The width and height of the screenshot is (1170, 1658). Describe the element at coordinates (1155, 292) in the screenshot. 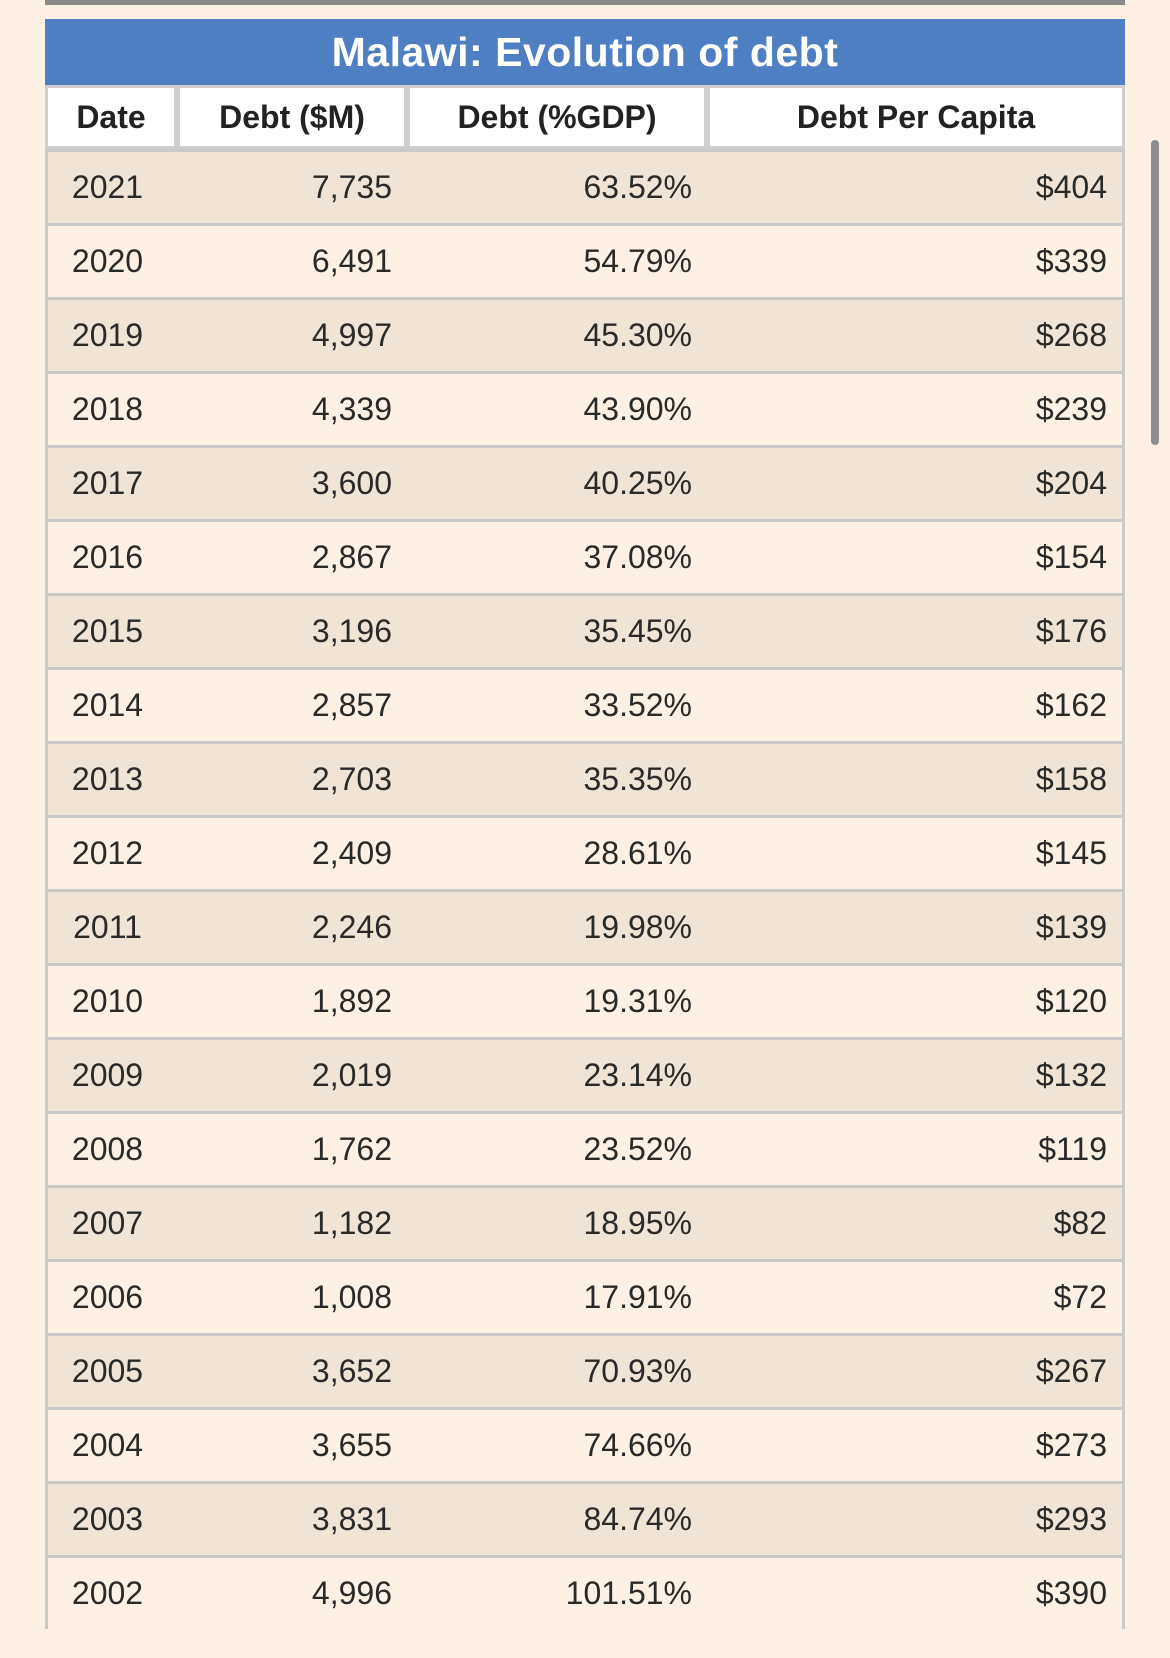

I see `vertical-scrollbar` at that location.